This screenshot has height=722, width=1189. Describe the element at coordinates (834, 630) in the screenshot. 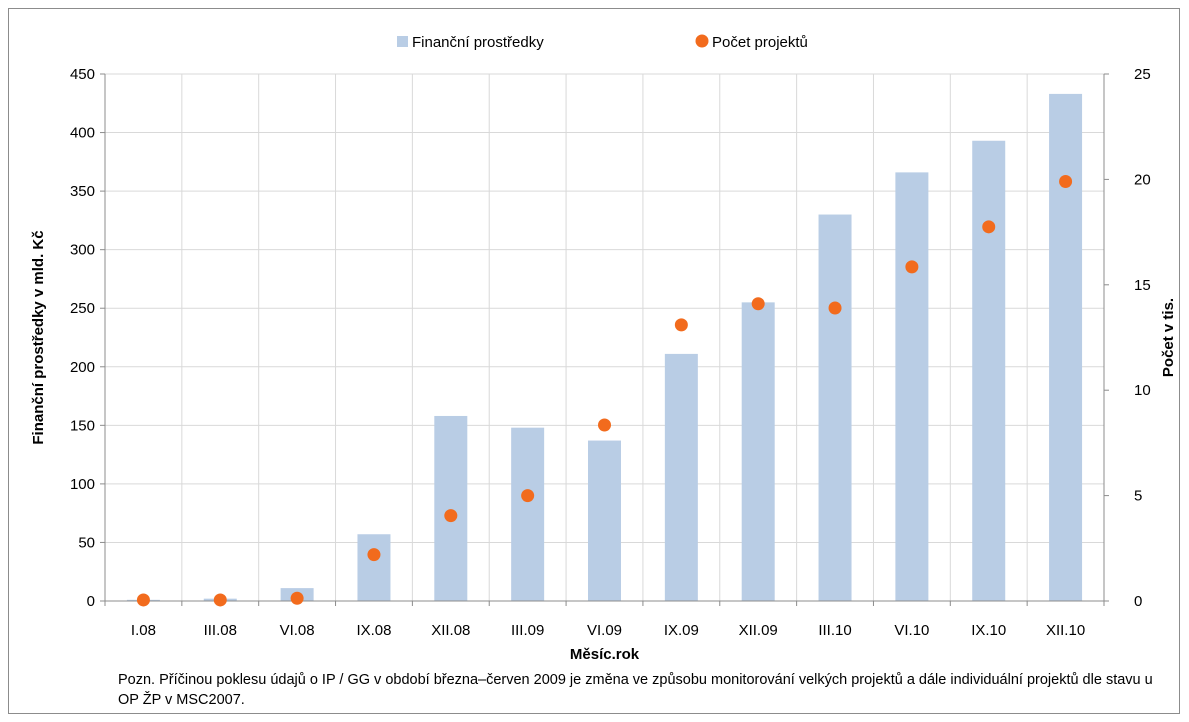

I see `x-tick-label: III.10` at that location.